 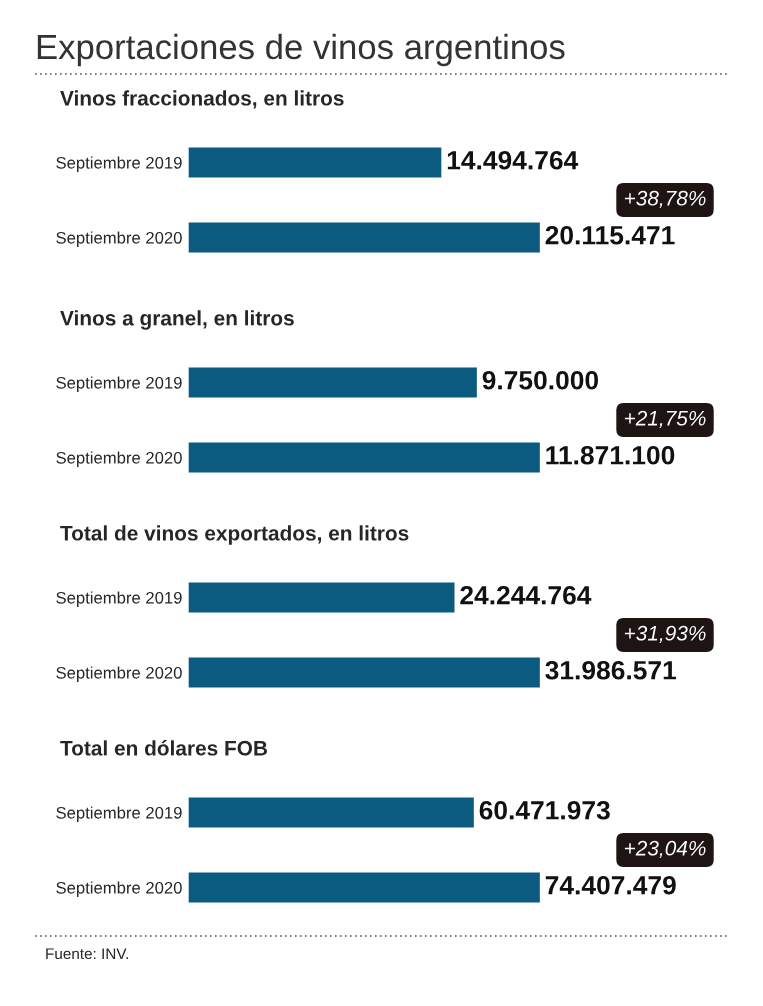 I want to click on text: +23,04%, so click(x=665, y=849).